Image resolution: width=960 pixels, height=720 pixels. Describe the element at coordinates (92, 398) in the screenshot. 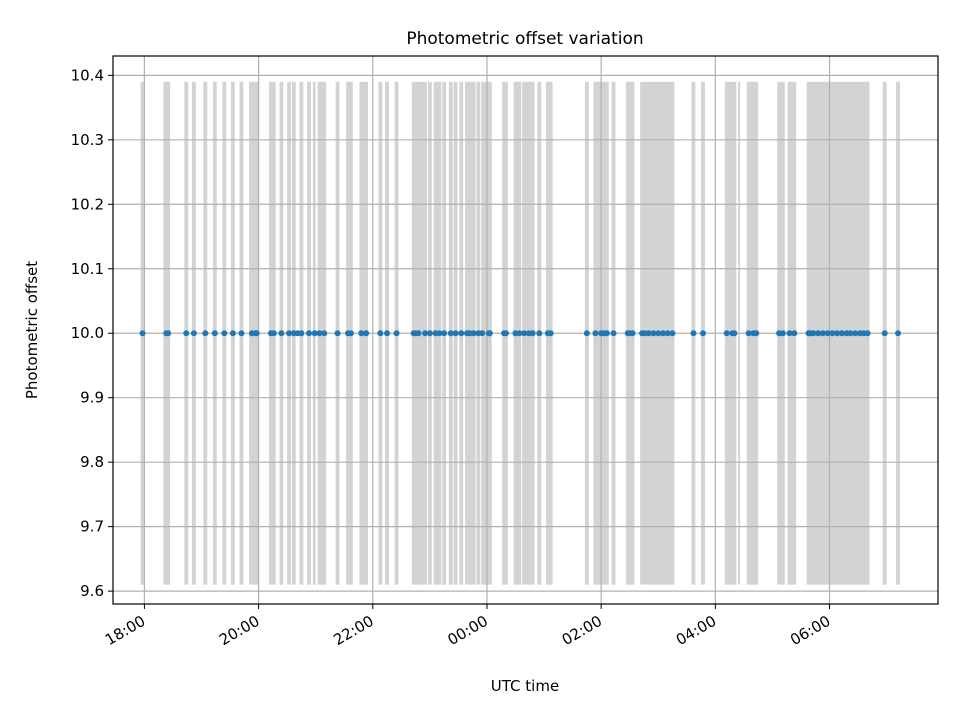

I see `y-tick-label-3: 9.9` at that location.